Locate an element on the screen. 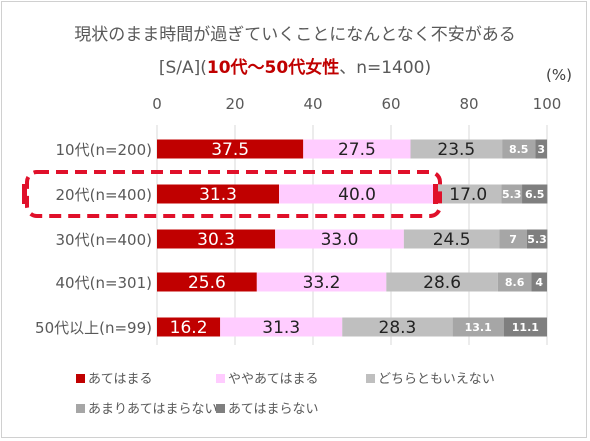 The height and width of the screenshot is (441, 590). data-label: 3 is located at coordinates (541, 149).